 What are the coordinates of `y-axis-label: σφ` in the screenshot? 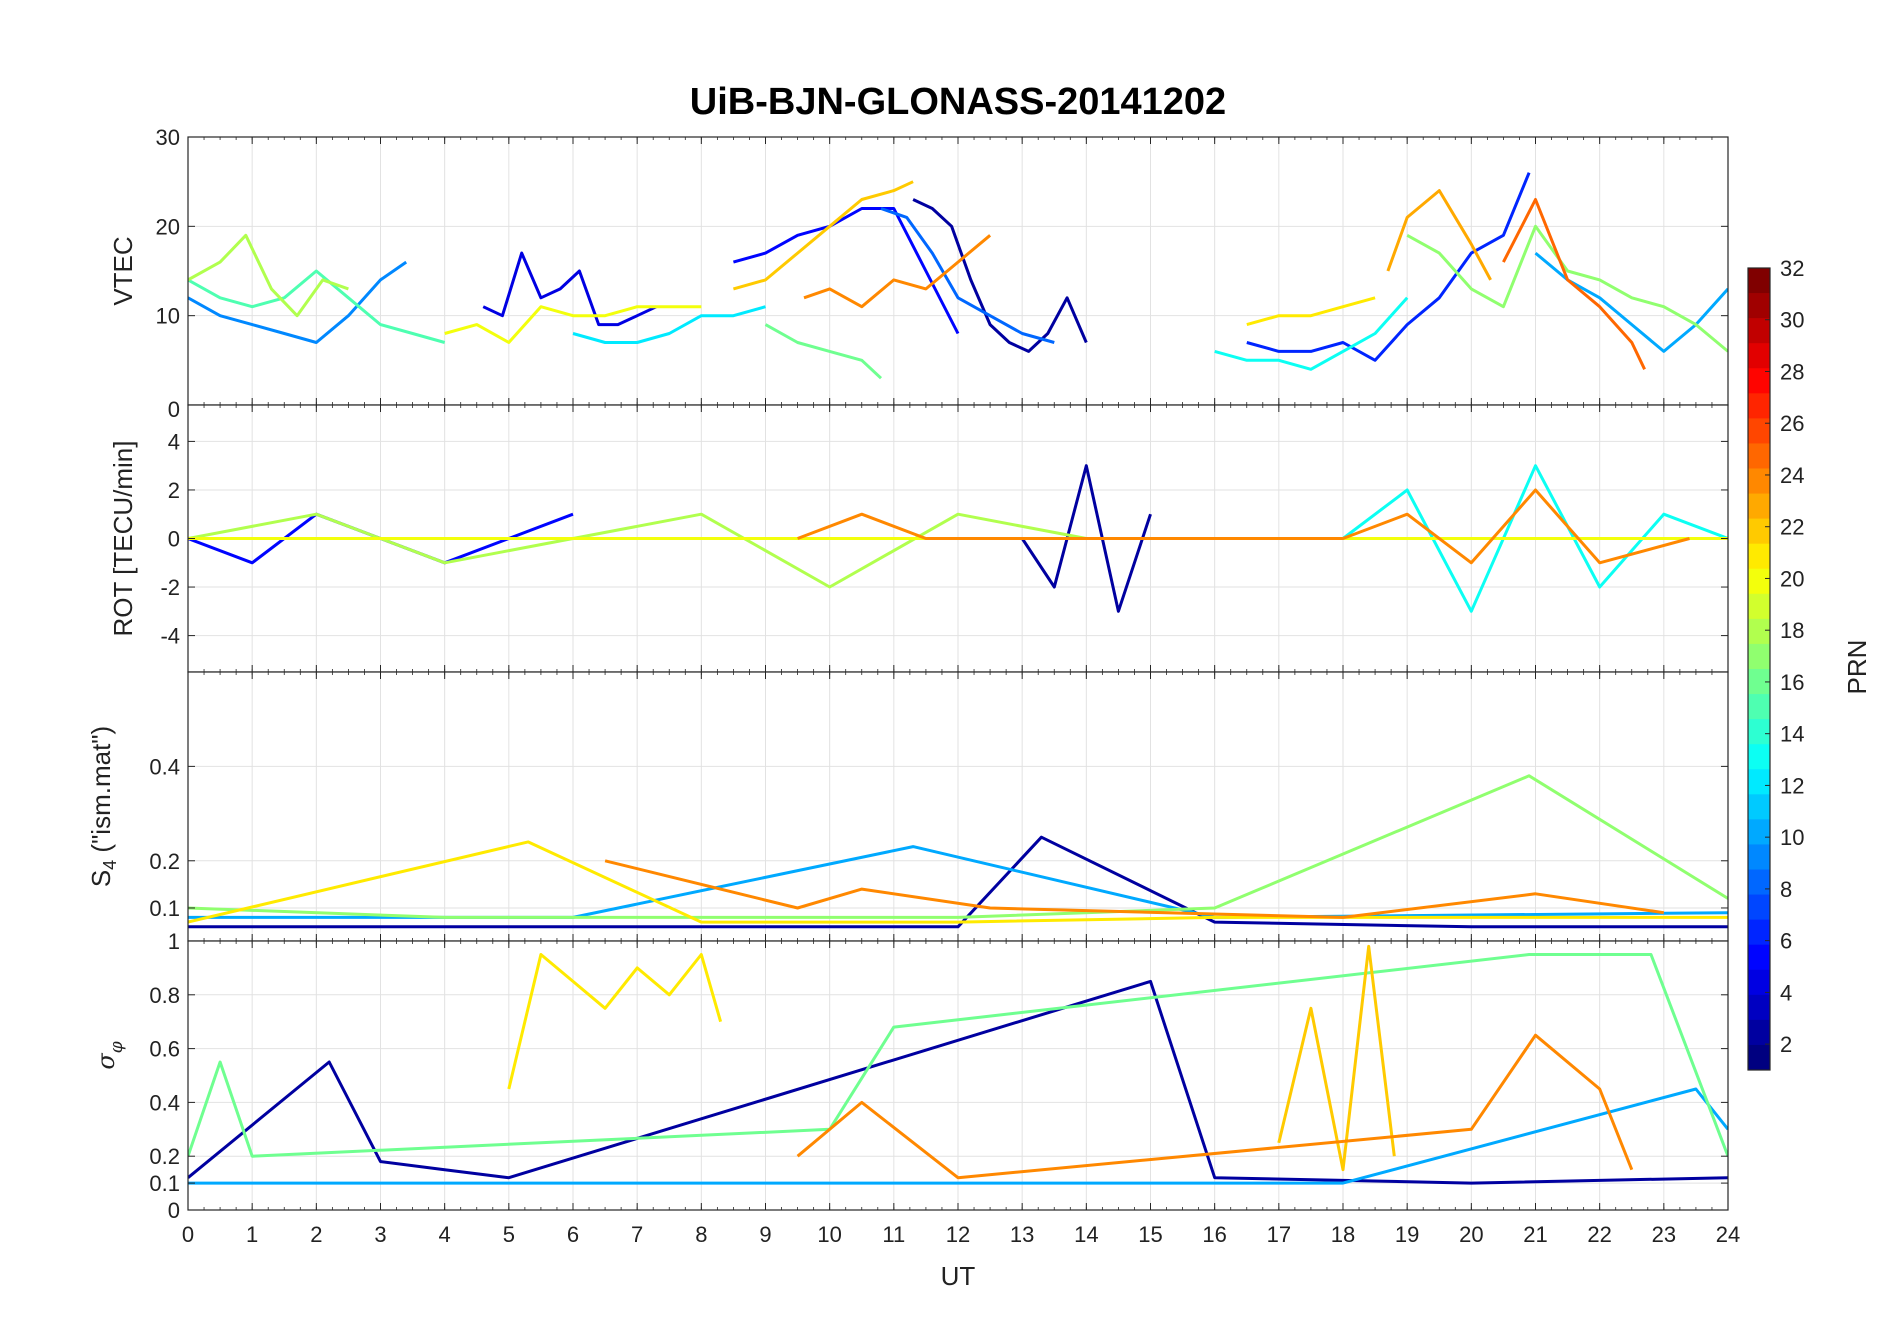 It's located at (109, 1055).